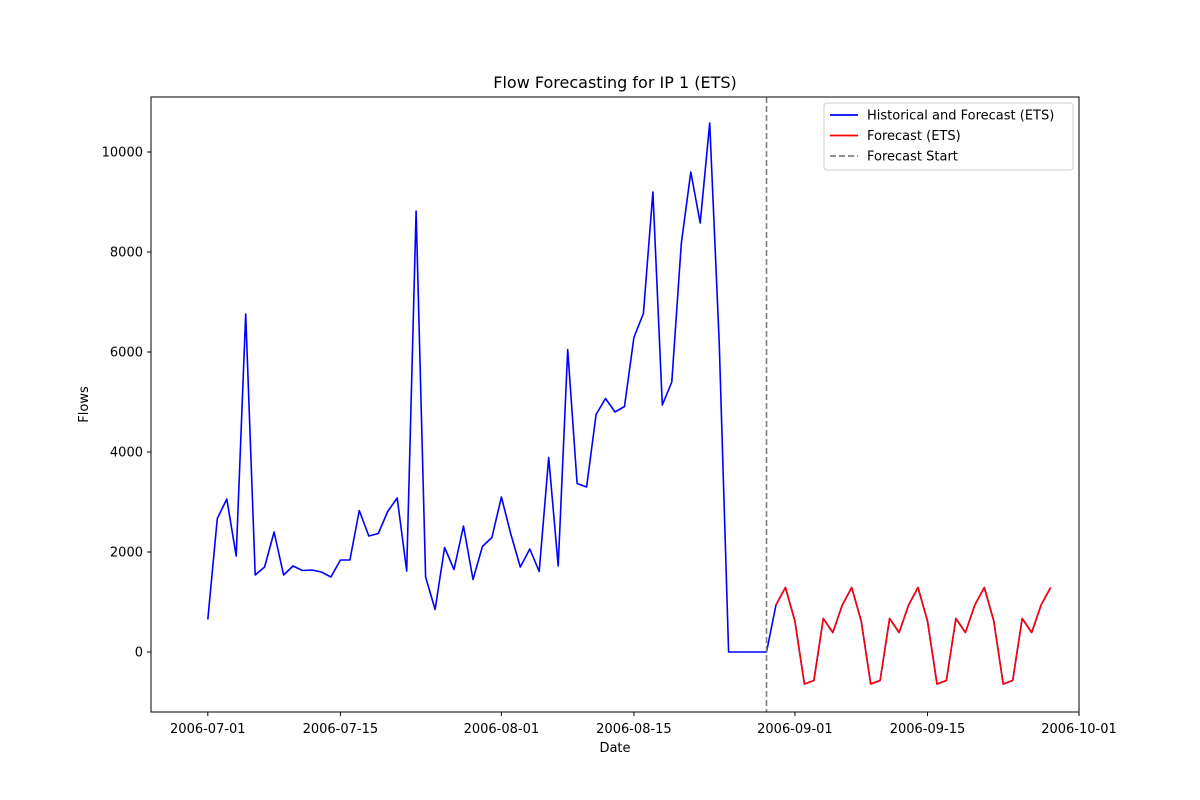 This screenshot has width=1200, height=800. I want to click on legend-box, so click(948, 136).